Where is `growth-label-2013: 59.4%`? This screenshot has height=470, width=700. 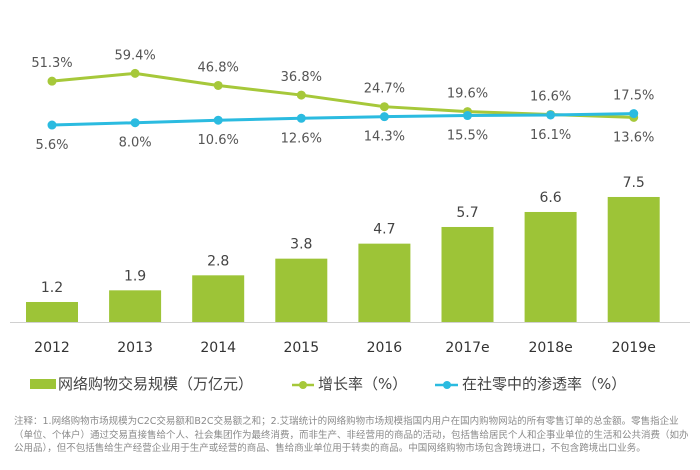 growth-label-2013: 59.4% is located at coordinates (134, 55).